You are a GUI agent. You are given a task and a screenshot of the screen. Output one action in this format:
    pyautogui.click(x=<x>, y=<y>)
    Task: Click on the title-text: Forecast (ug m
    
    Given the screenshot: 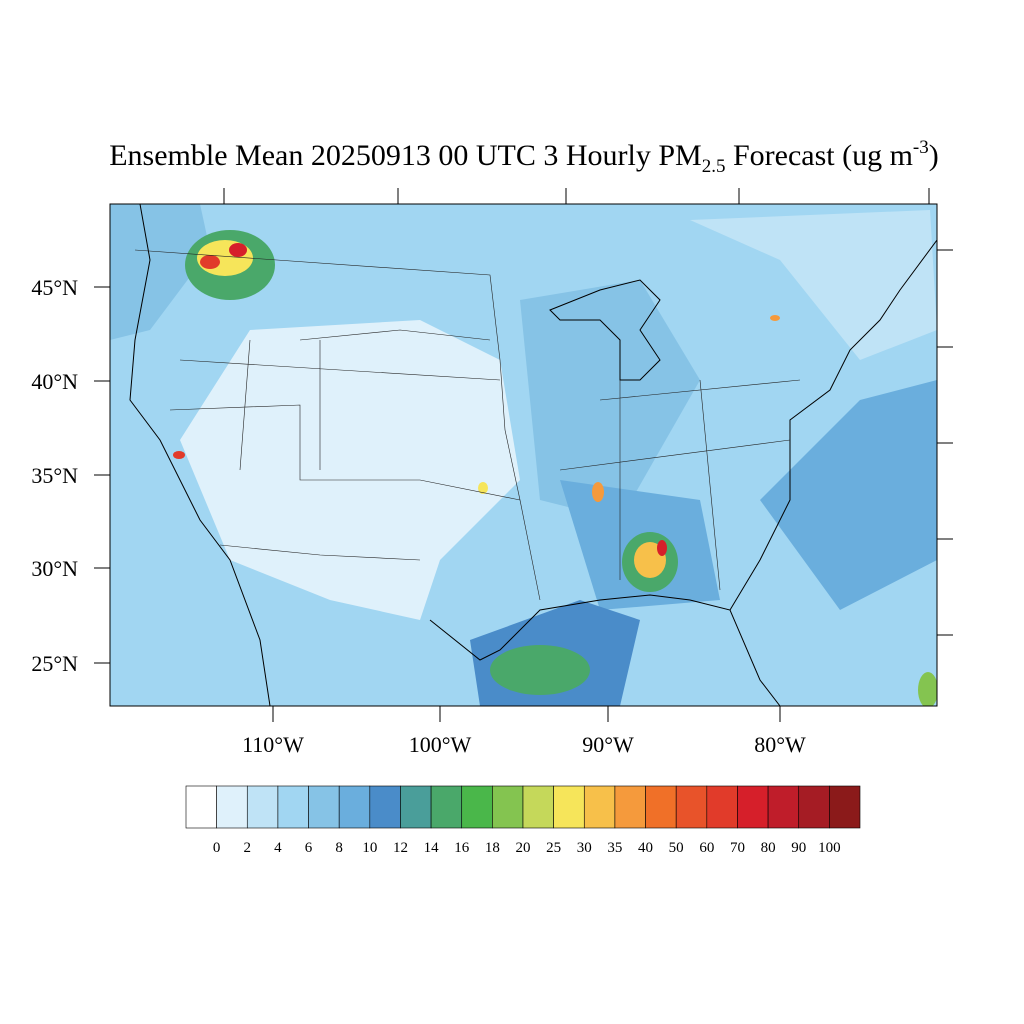 What is the action you would take?
    pyautogui.click(x=818, y=155)
    